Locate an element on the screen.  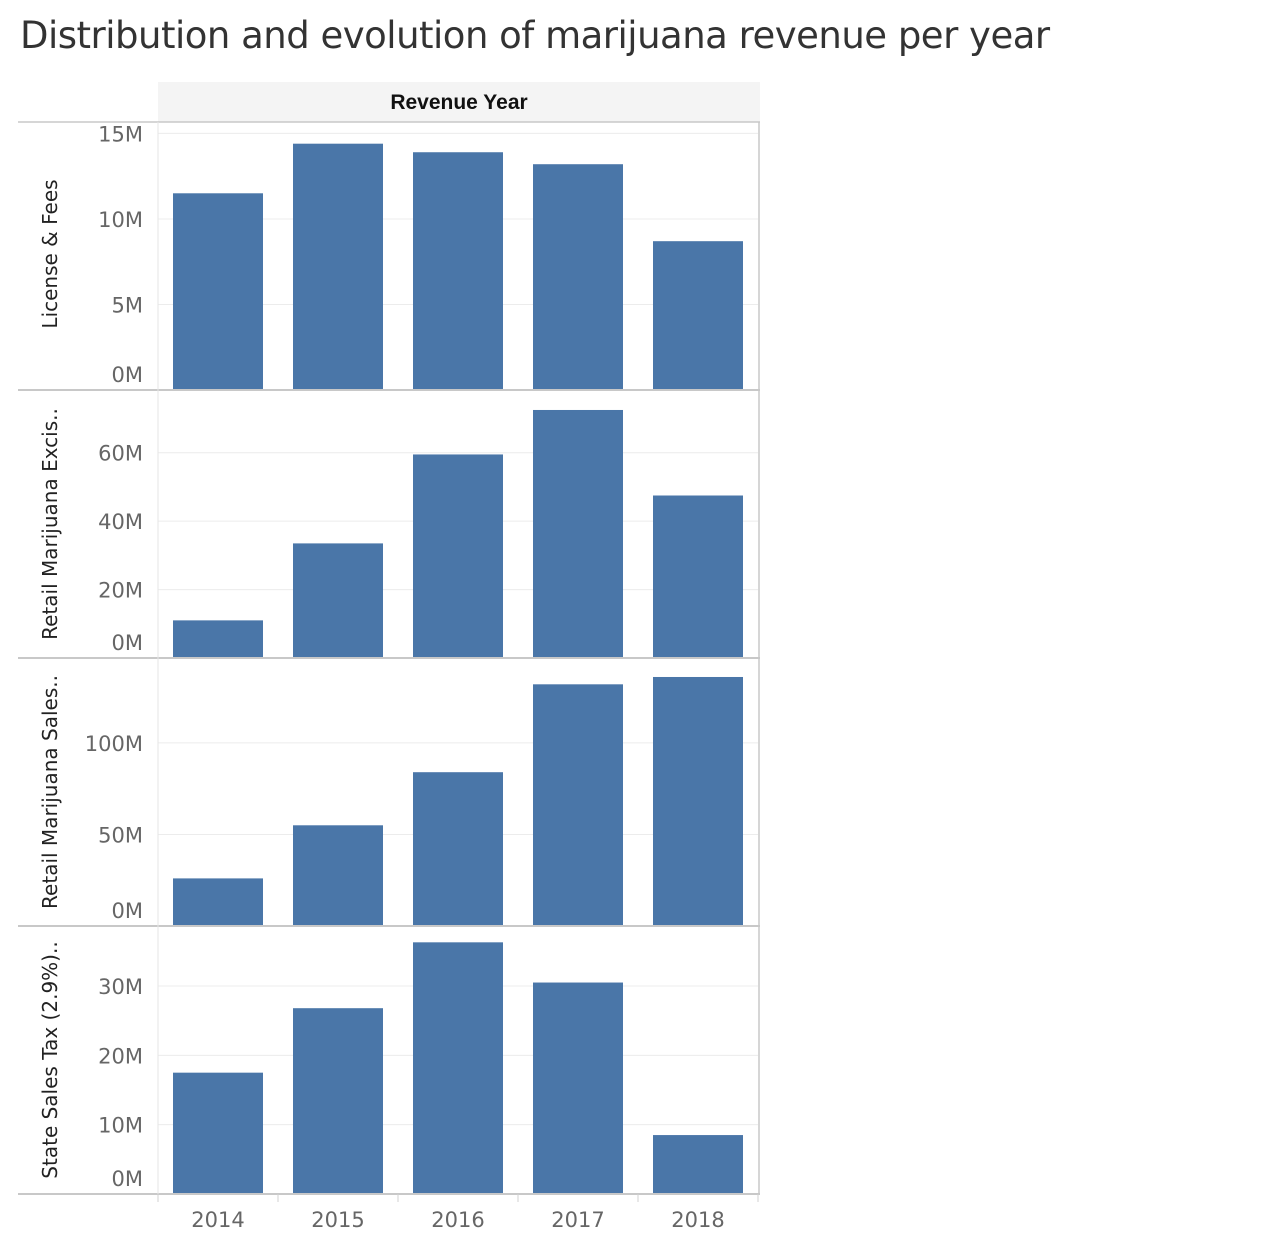
panel-2: 0M 20M 40M 60M Retail Marijuana Excis.. is located at coordinates (389, 533).